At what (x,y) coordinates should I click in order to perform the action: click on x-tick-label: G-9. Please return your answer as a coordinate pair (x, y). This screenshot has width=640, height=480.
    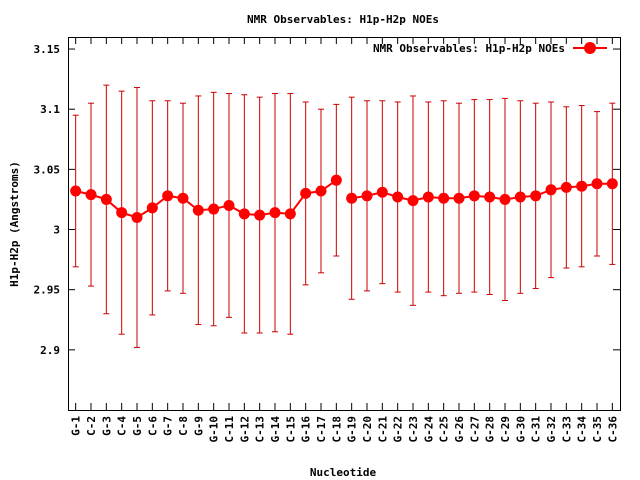
    Looking at the image, I should click on (198, 426).